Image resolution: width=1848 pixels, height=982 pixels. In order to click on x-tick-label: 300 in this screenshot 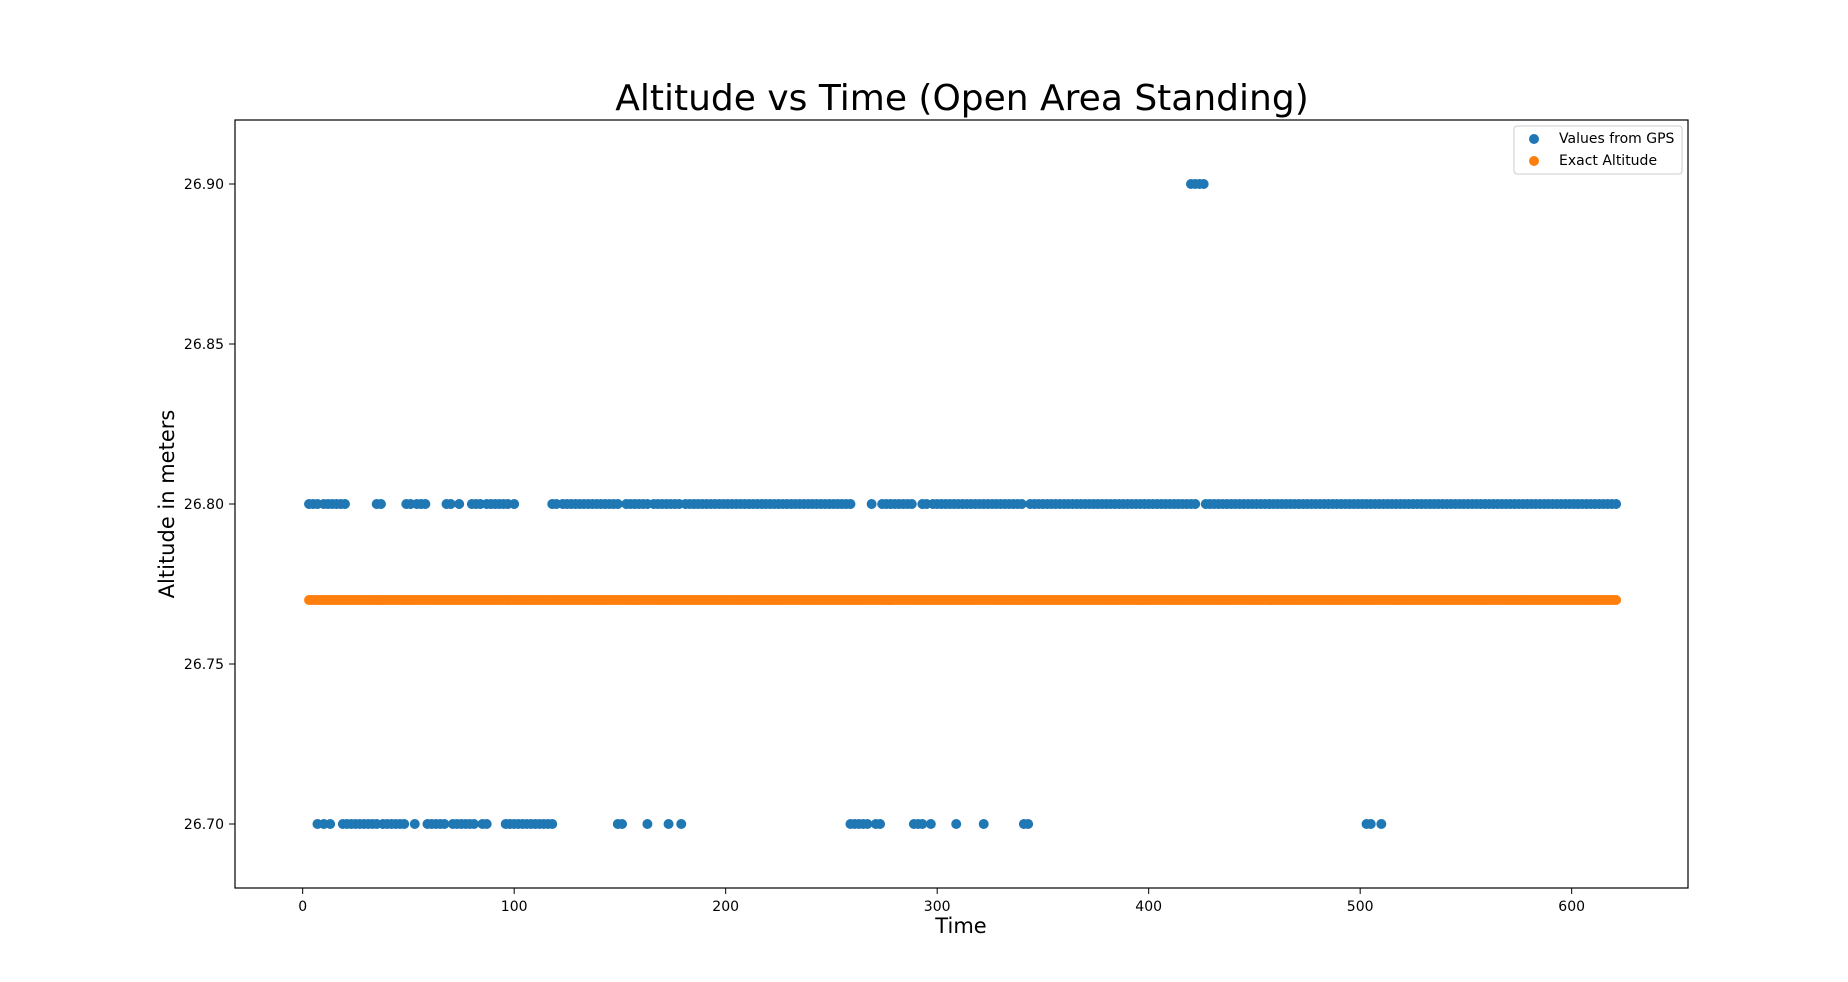, I will do `click(937, 907)`.